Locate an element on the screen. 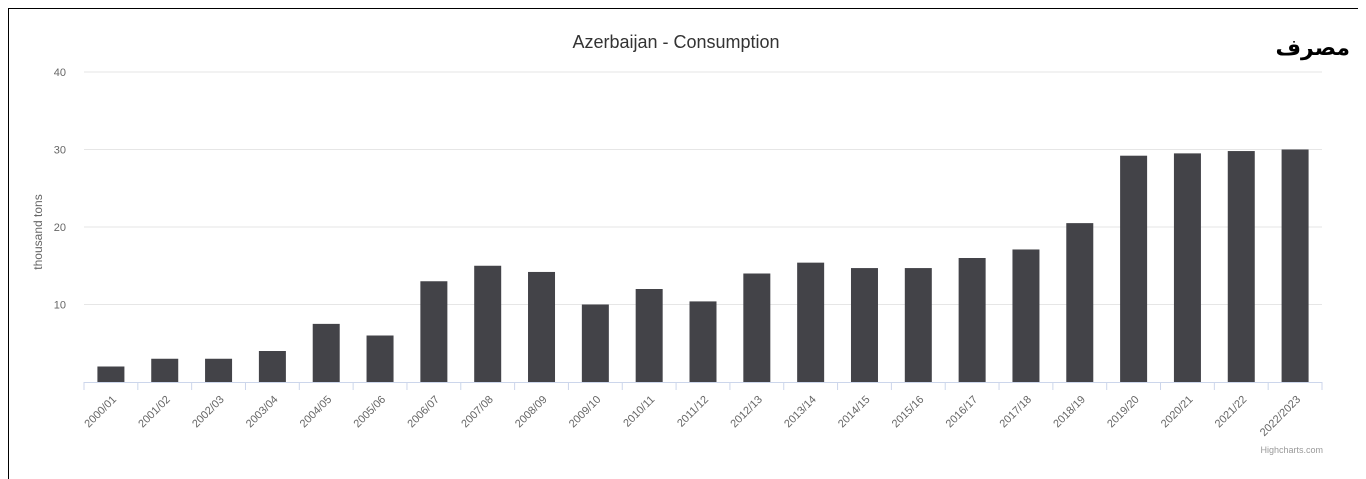 The width and height of the screenshot is (1366, 479). x-tick-label: 2022/2023 is located at coordinates (1280, 416).